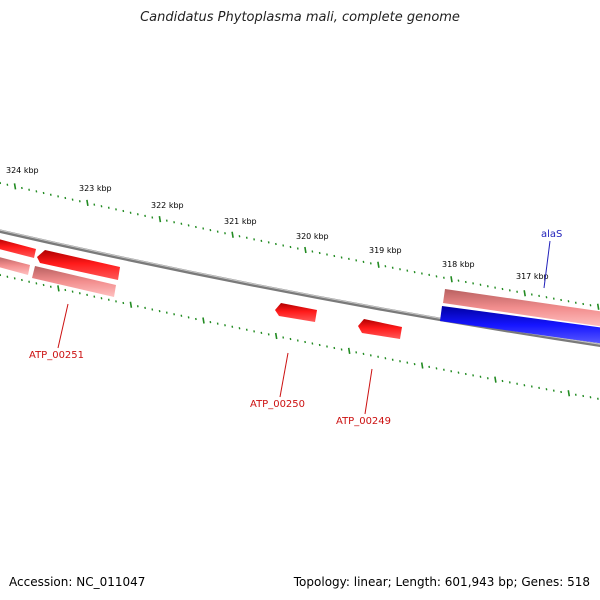 Image resolution: width=600 pixels, height=600 pixels. I want to click on gene-feature-atp00250, so click(296, 312).